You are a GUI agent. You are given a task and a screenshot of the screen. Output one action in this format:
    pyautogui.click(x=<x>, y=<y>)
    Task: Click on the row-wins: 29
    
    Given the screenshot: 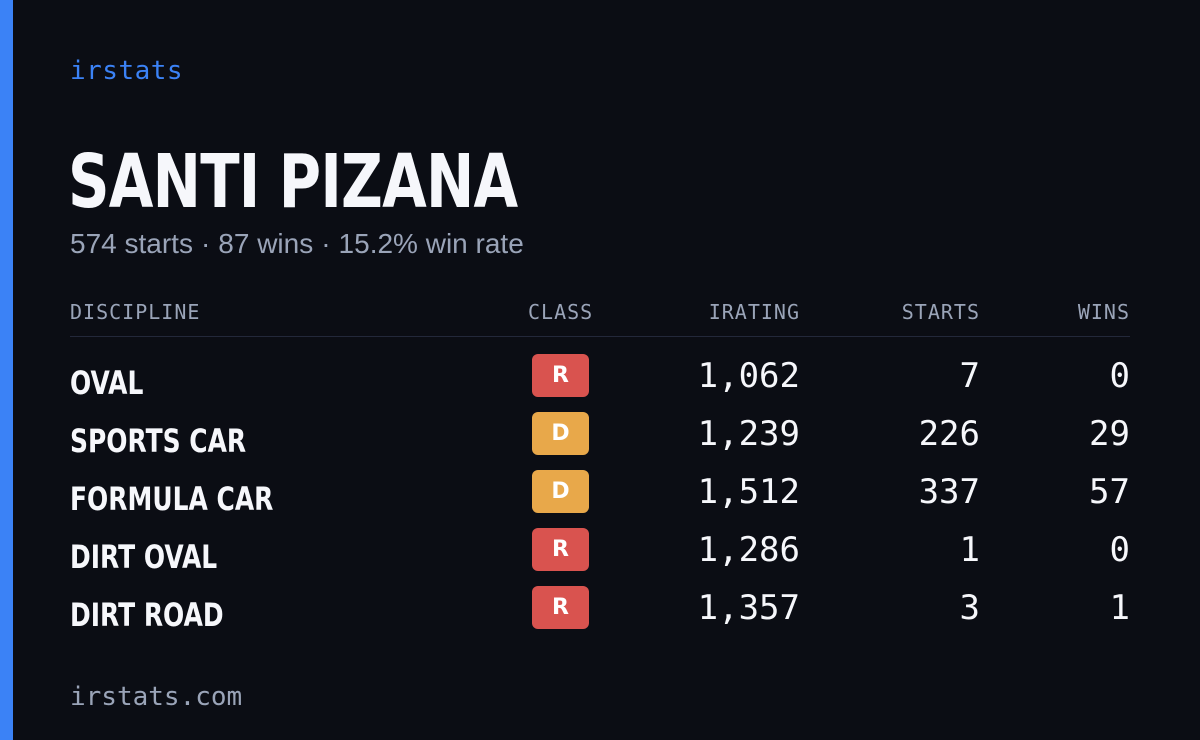 What is the action you would take?
    pyautogui.click(x=1109, y=434)
    